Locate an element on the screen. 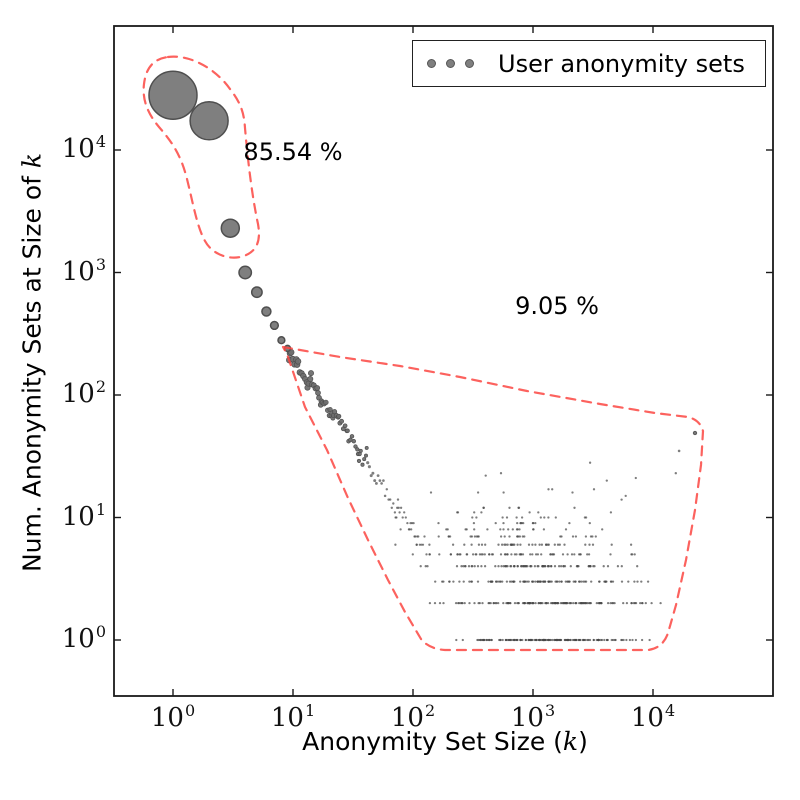 This screenshot has height=800, width=800. cluster-region-1-outline is located at coordinates (201, 157).